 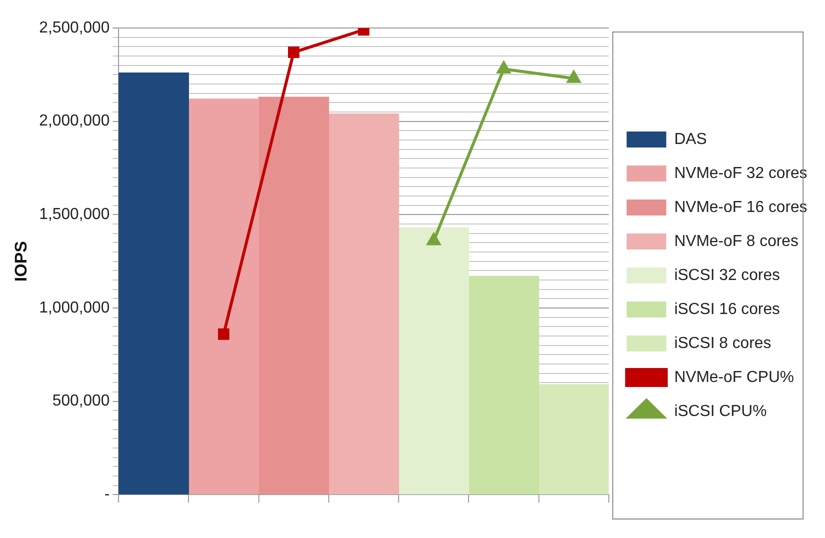 What do you see at coordinates (736, 241) in the screenshot?
I see `legend-label: NVMe-oF 8 cores` at bounding box center [736, 241].